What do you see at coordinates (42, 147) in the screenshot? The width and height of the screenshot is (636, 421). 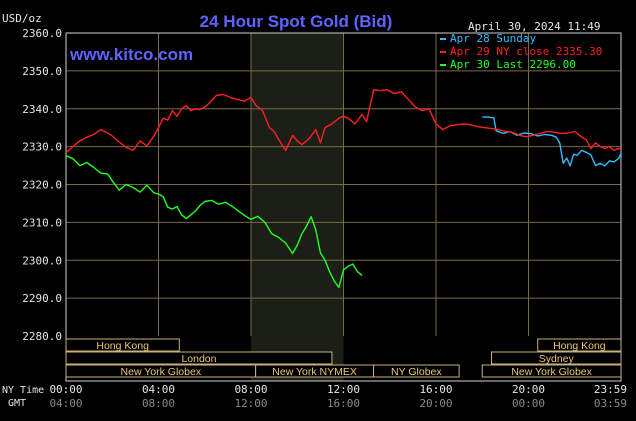 I see `y-tick-label: 2330.0` at bounding box center [42, 147].